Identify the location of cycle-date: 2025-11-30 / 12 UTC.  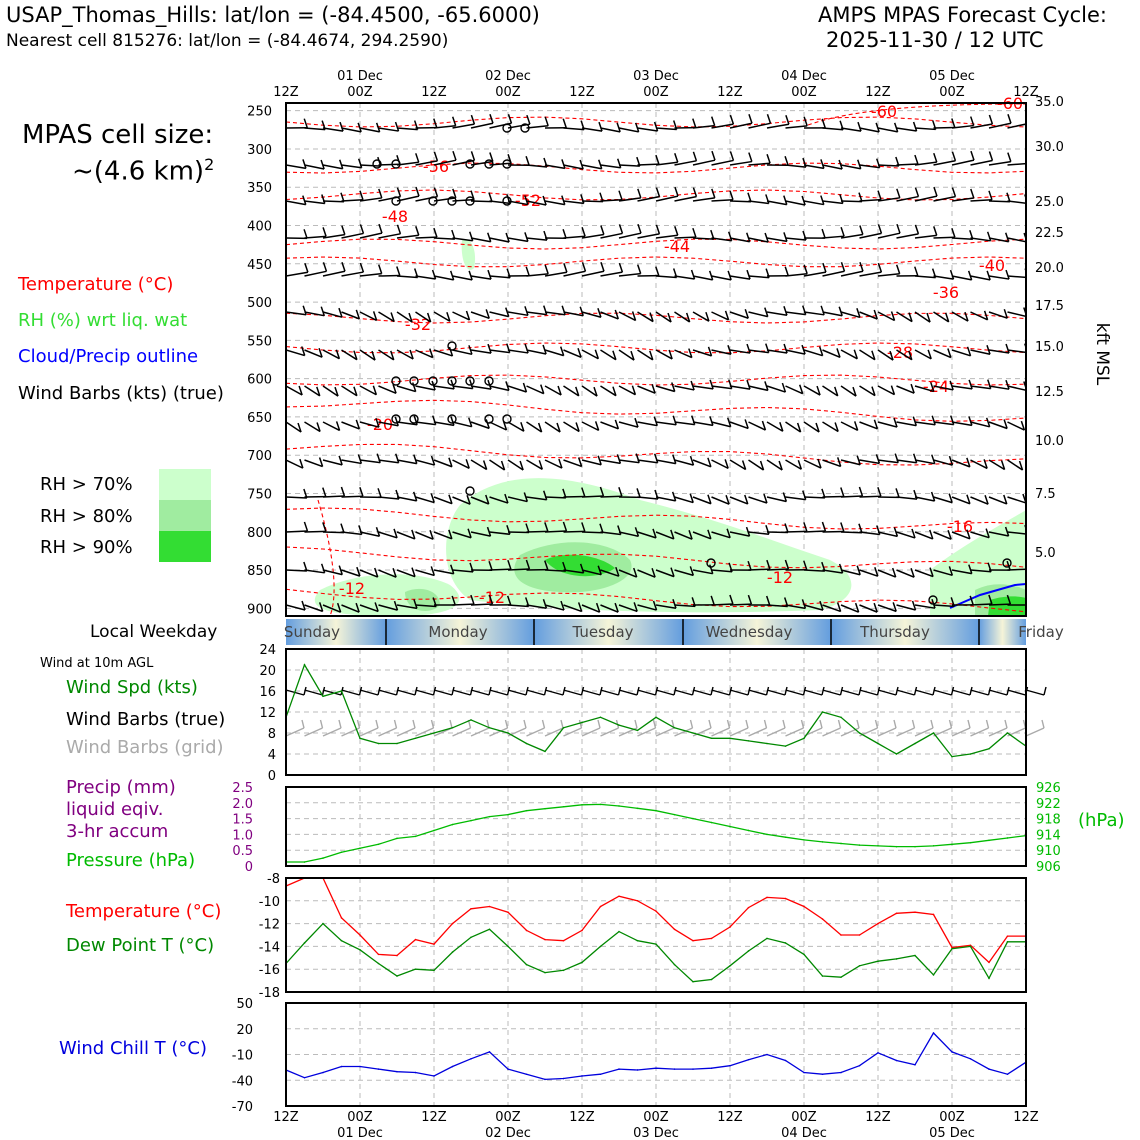
(935, 40).